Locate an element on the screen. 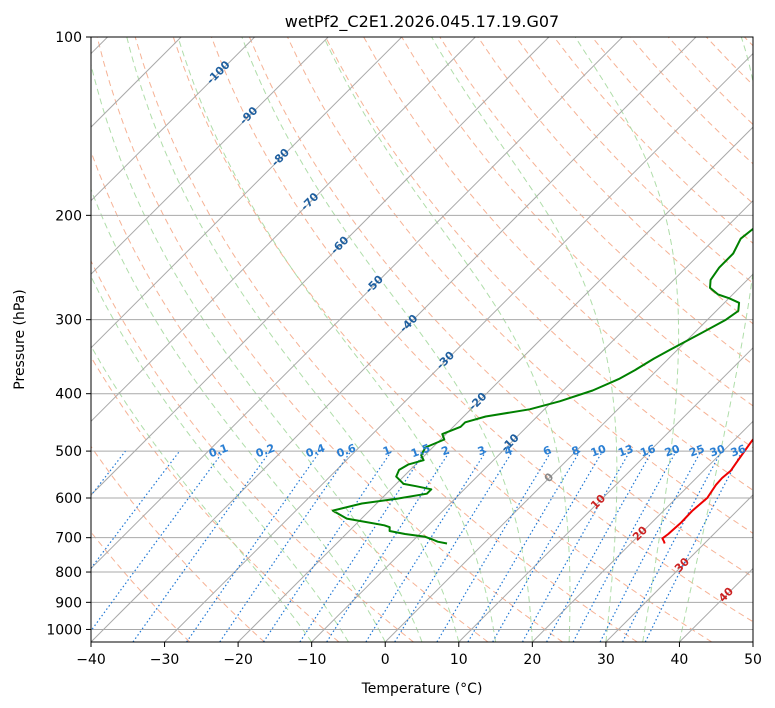 Image resolution: width=775 pixels, height=708 pixels. temperature-profile is located at coordinates (707, 490).